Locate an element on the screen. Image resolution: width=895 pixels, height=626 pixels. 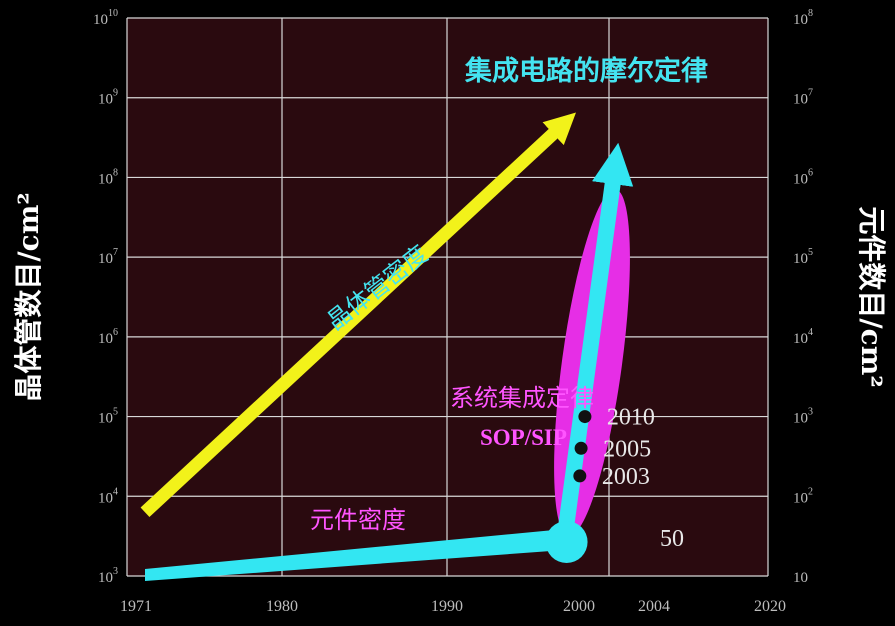
x-tick-label: 2004 is located at coordinates (654, 606).